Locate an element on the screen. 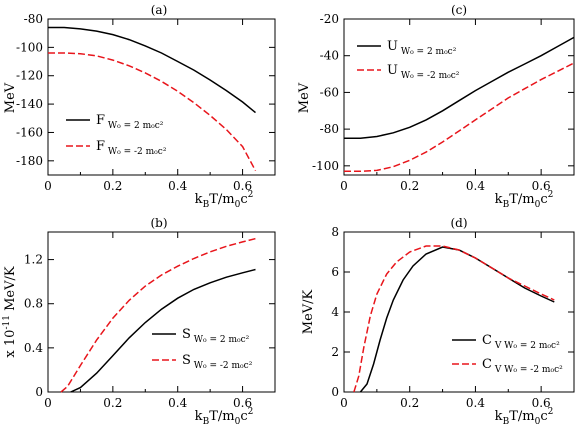 This screenshot has height=436, width=581. panel-b-xlabel: kBT/m0c2 is located at coordinates (224, 417).